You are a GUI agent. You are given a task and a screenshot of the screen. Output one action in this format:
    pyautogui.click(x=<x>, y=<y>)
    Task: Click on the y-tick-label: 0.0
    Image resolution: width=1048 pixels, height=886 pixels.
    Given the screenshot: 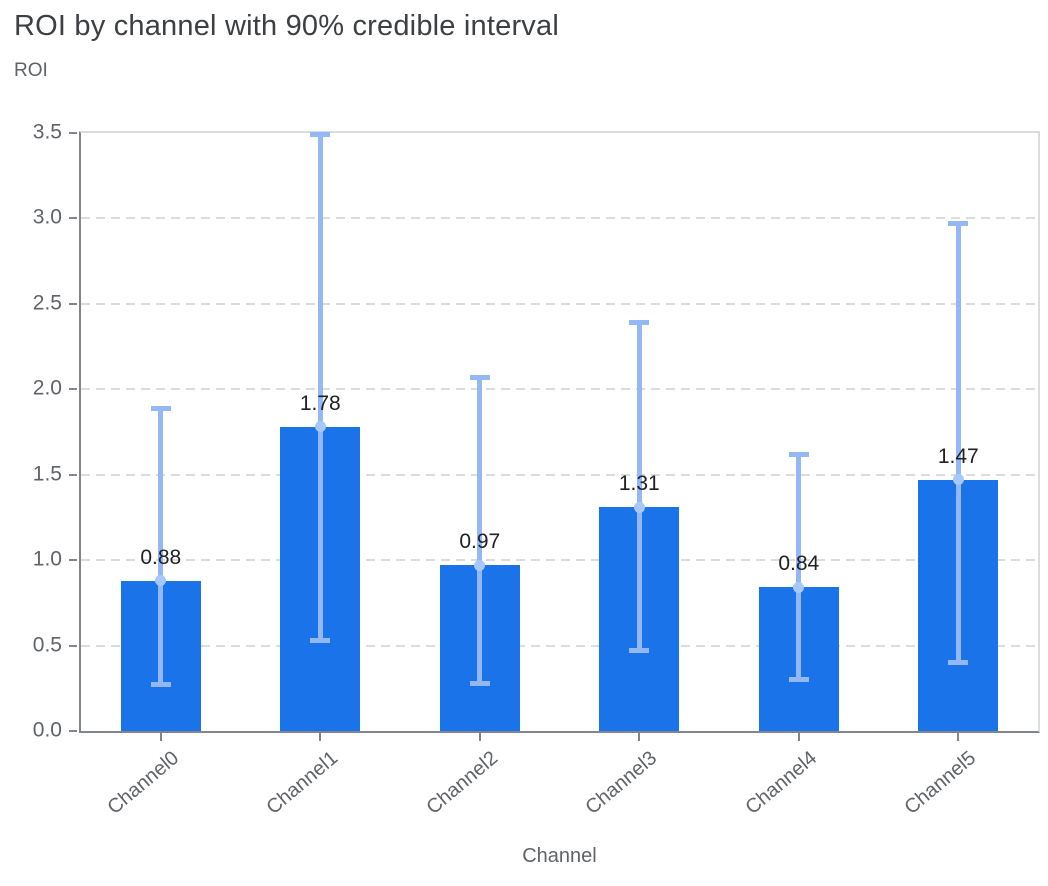 What is the action you would take?
    pyautogui.click(x=47, y=730)
    